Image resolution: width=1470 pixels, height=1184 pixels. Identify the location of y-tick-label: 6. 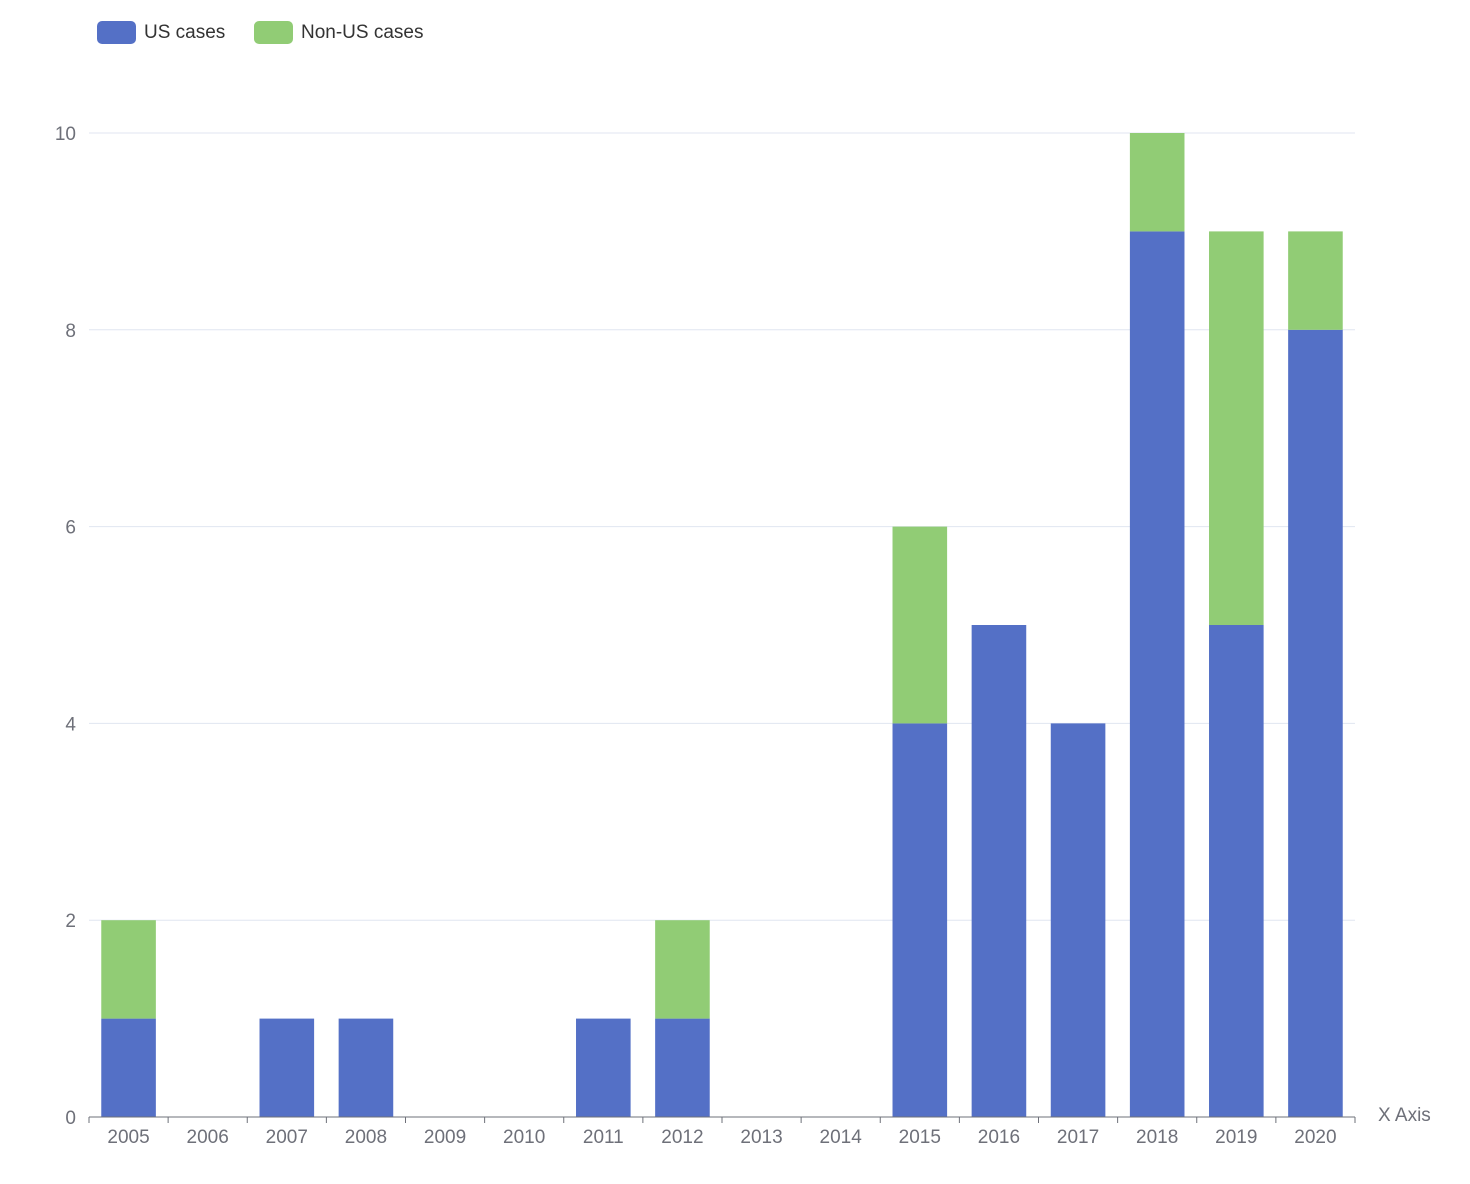
(70, 528).